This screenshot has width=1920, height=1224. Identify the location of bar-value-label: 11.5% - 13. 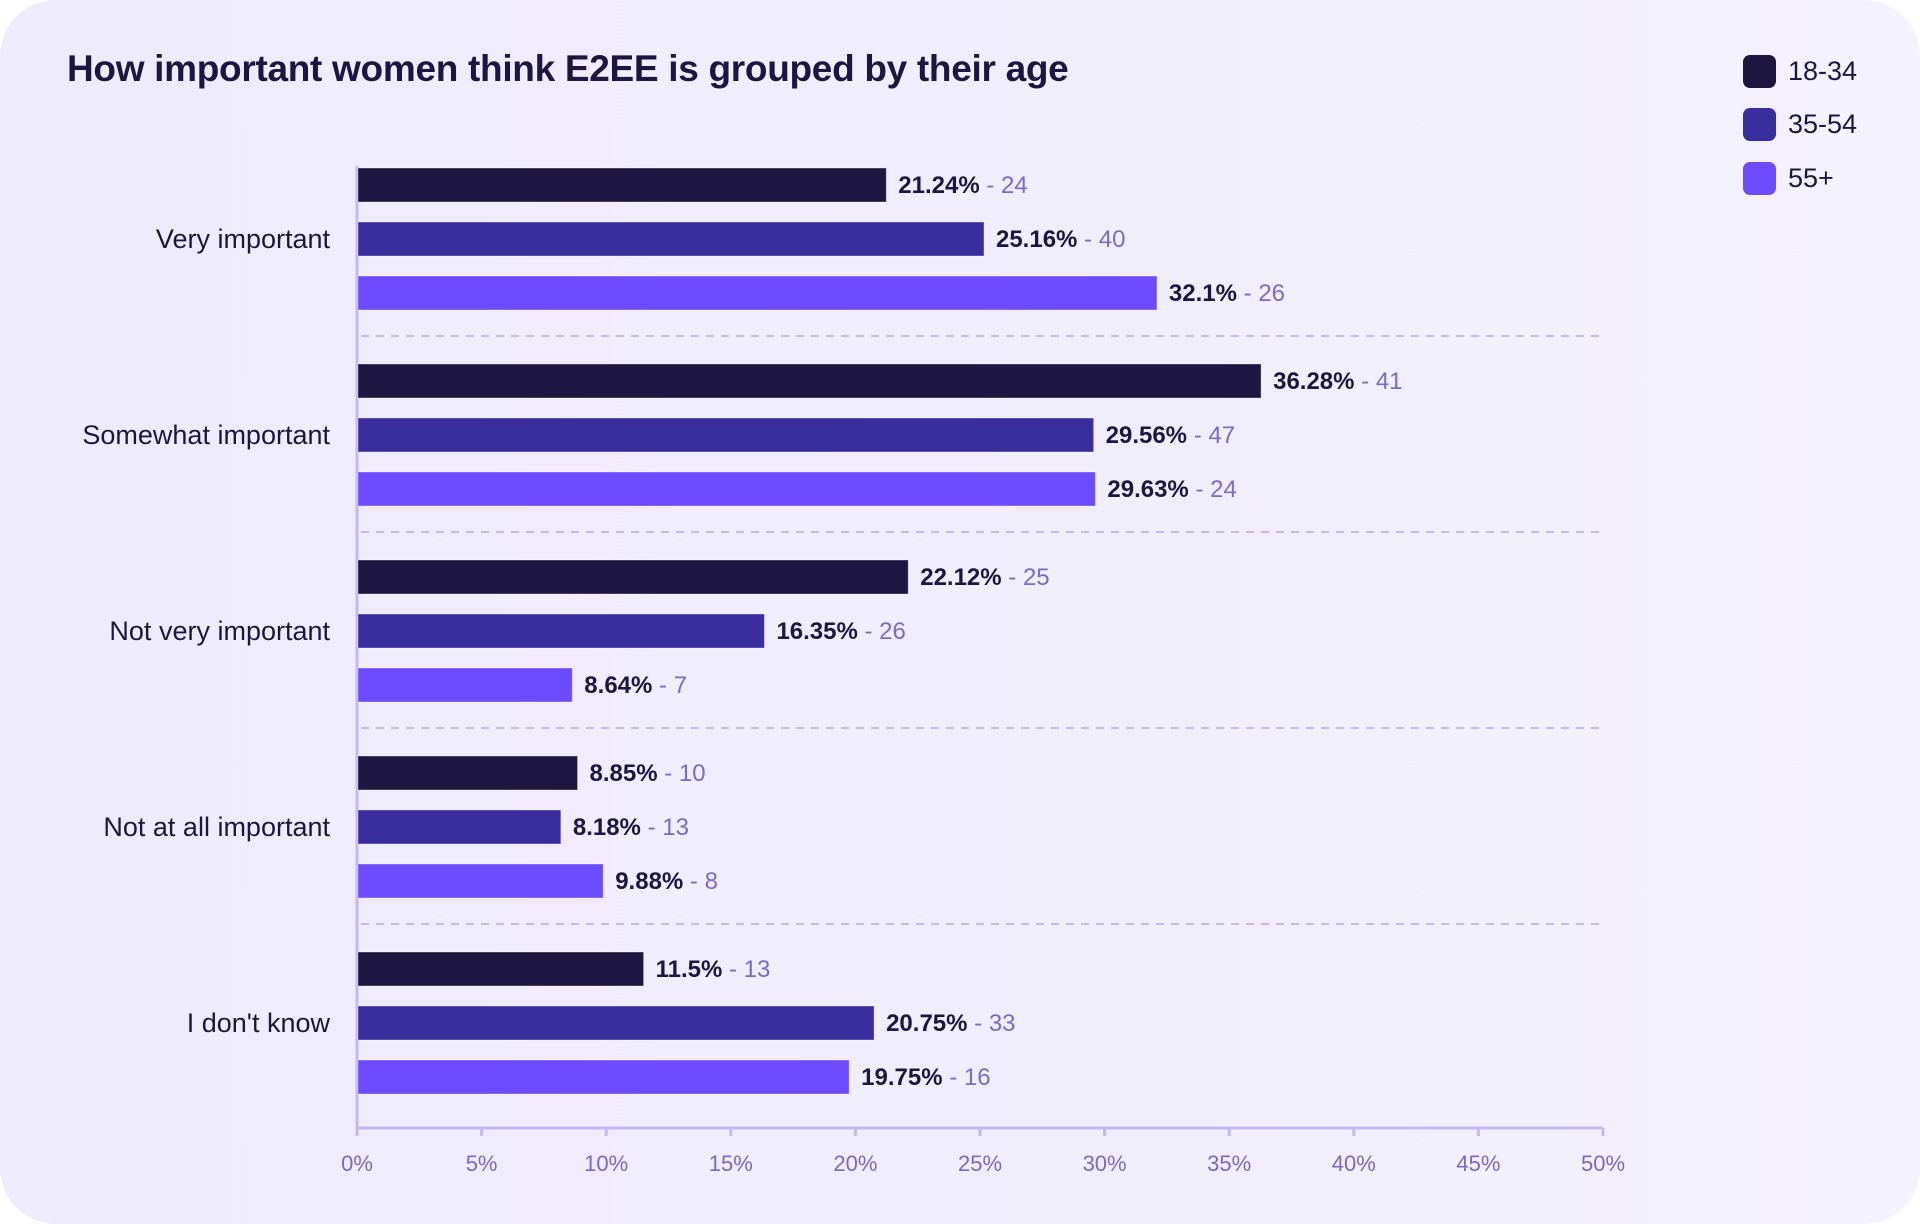
(713, 969).